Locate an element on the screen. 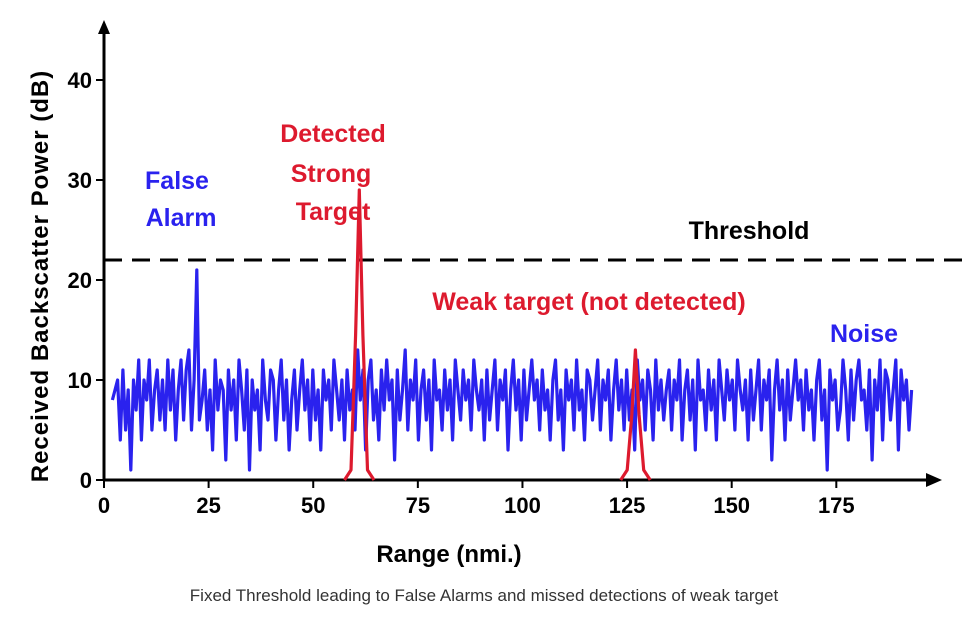 Image resolution: width=968 pixels, height=628 pixels. x-tick-label: 50 is located at coordinates (313, 505).